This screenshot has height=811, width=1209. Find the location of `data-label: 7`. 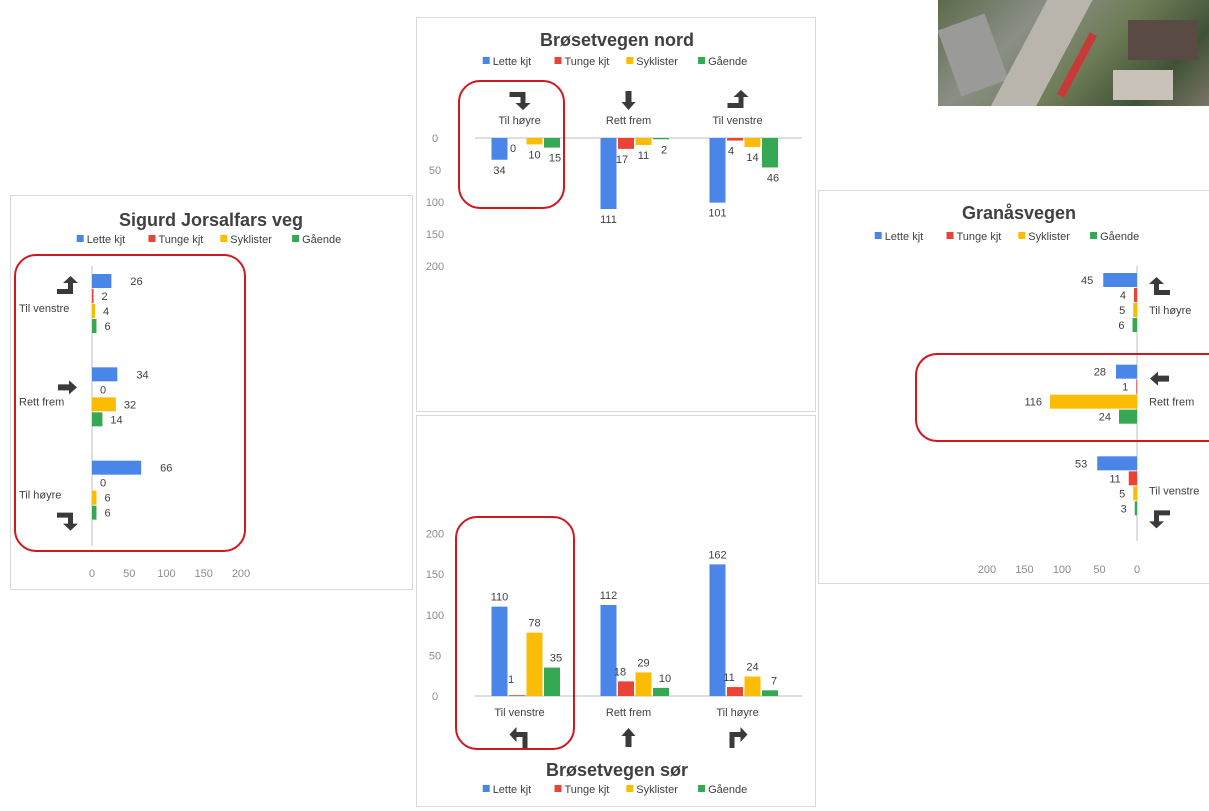

data-label: 7 is located at coordinates (774, 681).